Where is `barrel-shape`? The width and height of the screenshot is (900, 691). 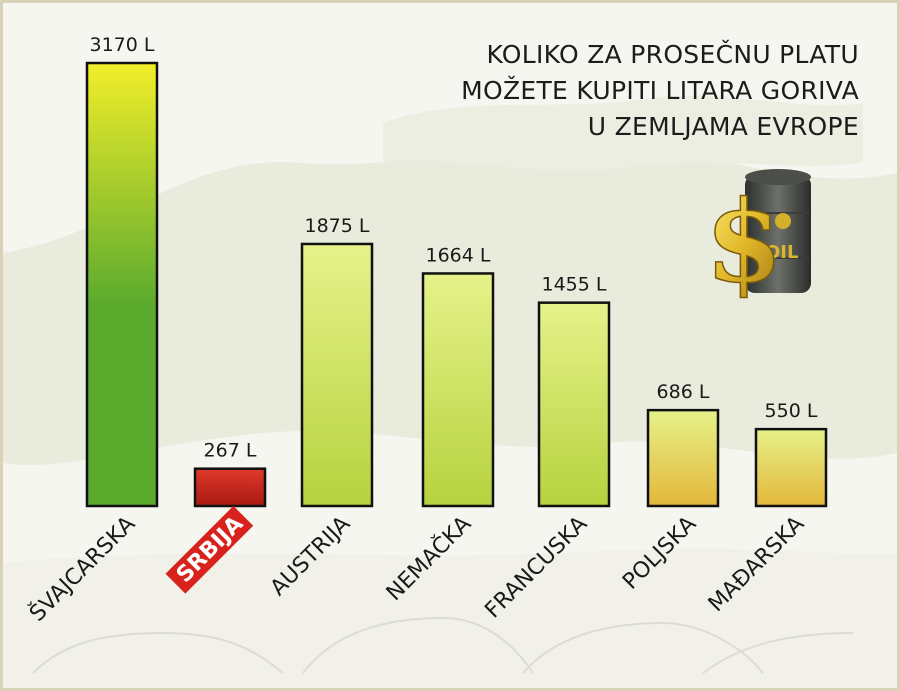 barrel-shape is located at coordinates (778, 234).